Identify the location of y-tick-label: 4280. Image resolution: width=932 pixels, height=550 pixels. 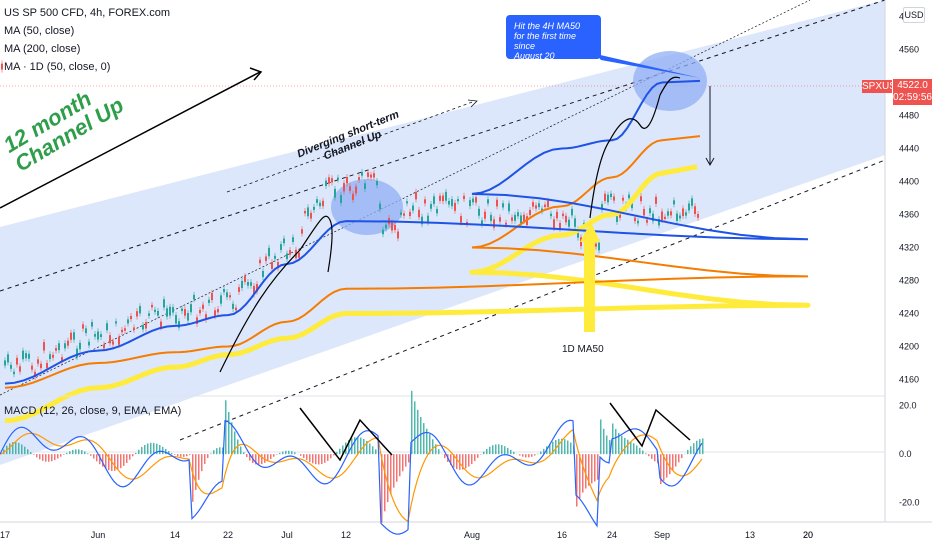
(909, 281).